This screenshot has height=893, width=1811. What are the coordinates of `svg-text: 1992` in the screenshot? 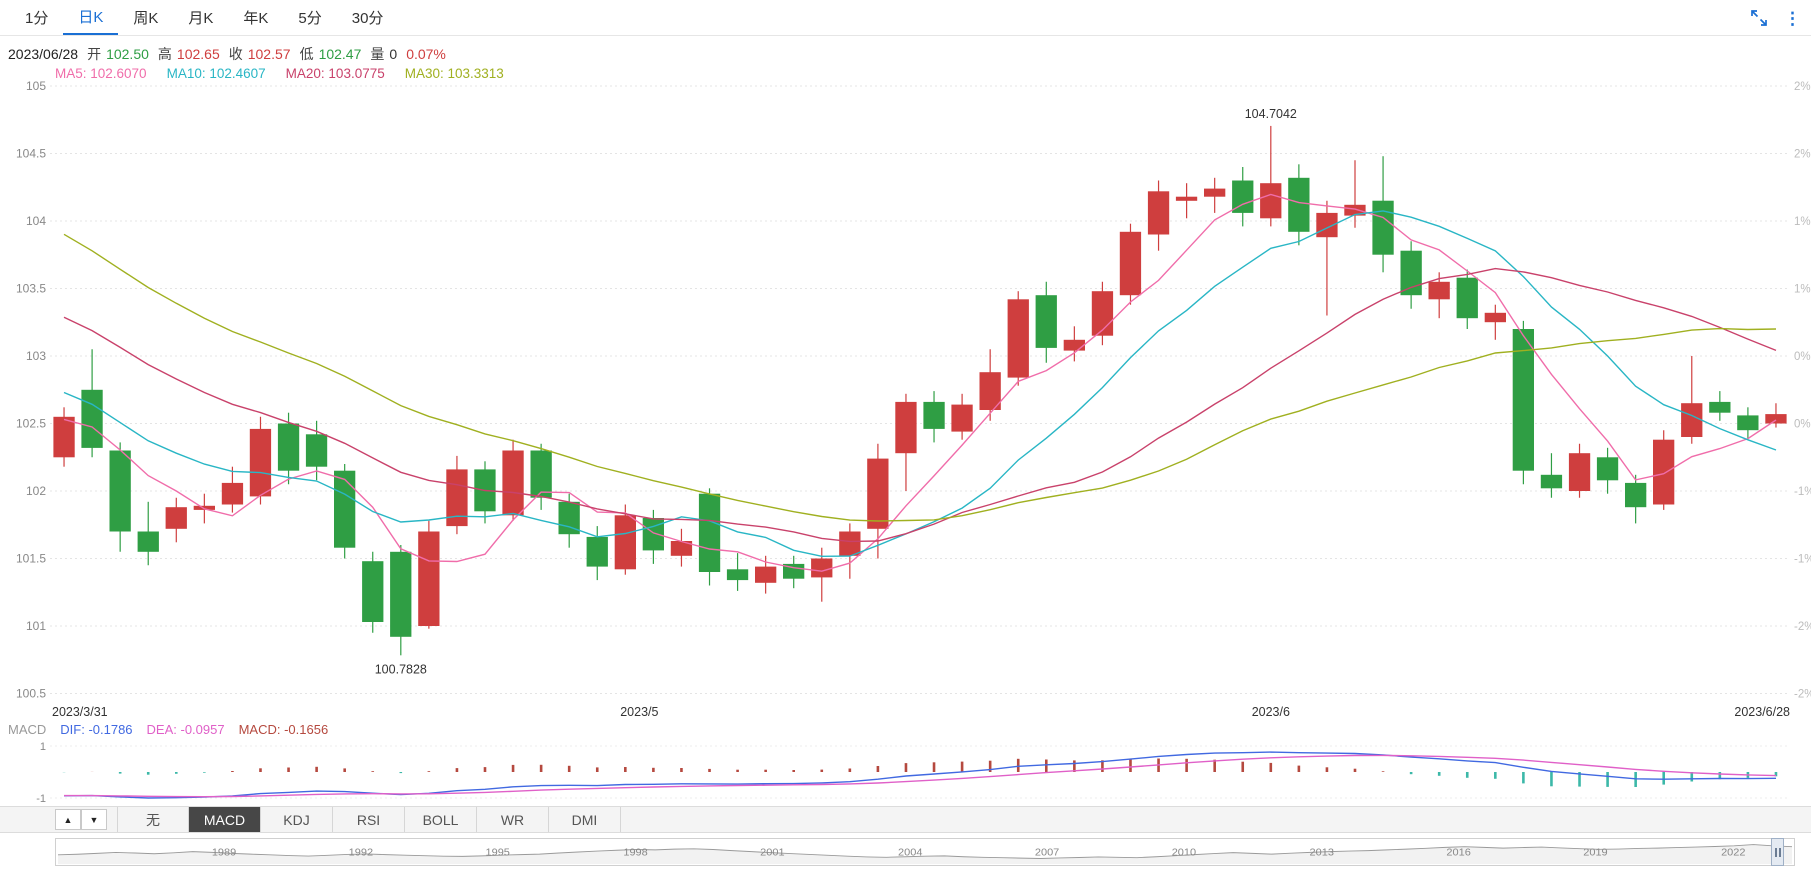 It's located at (361, 853).